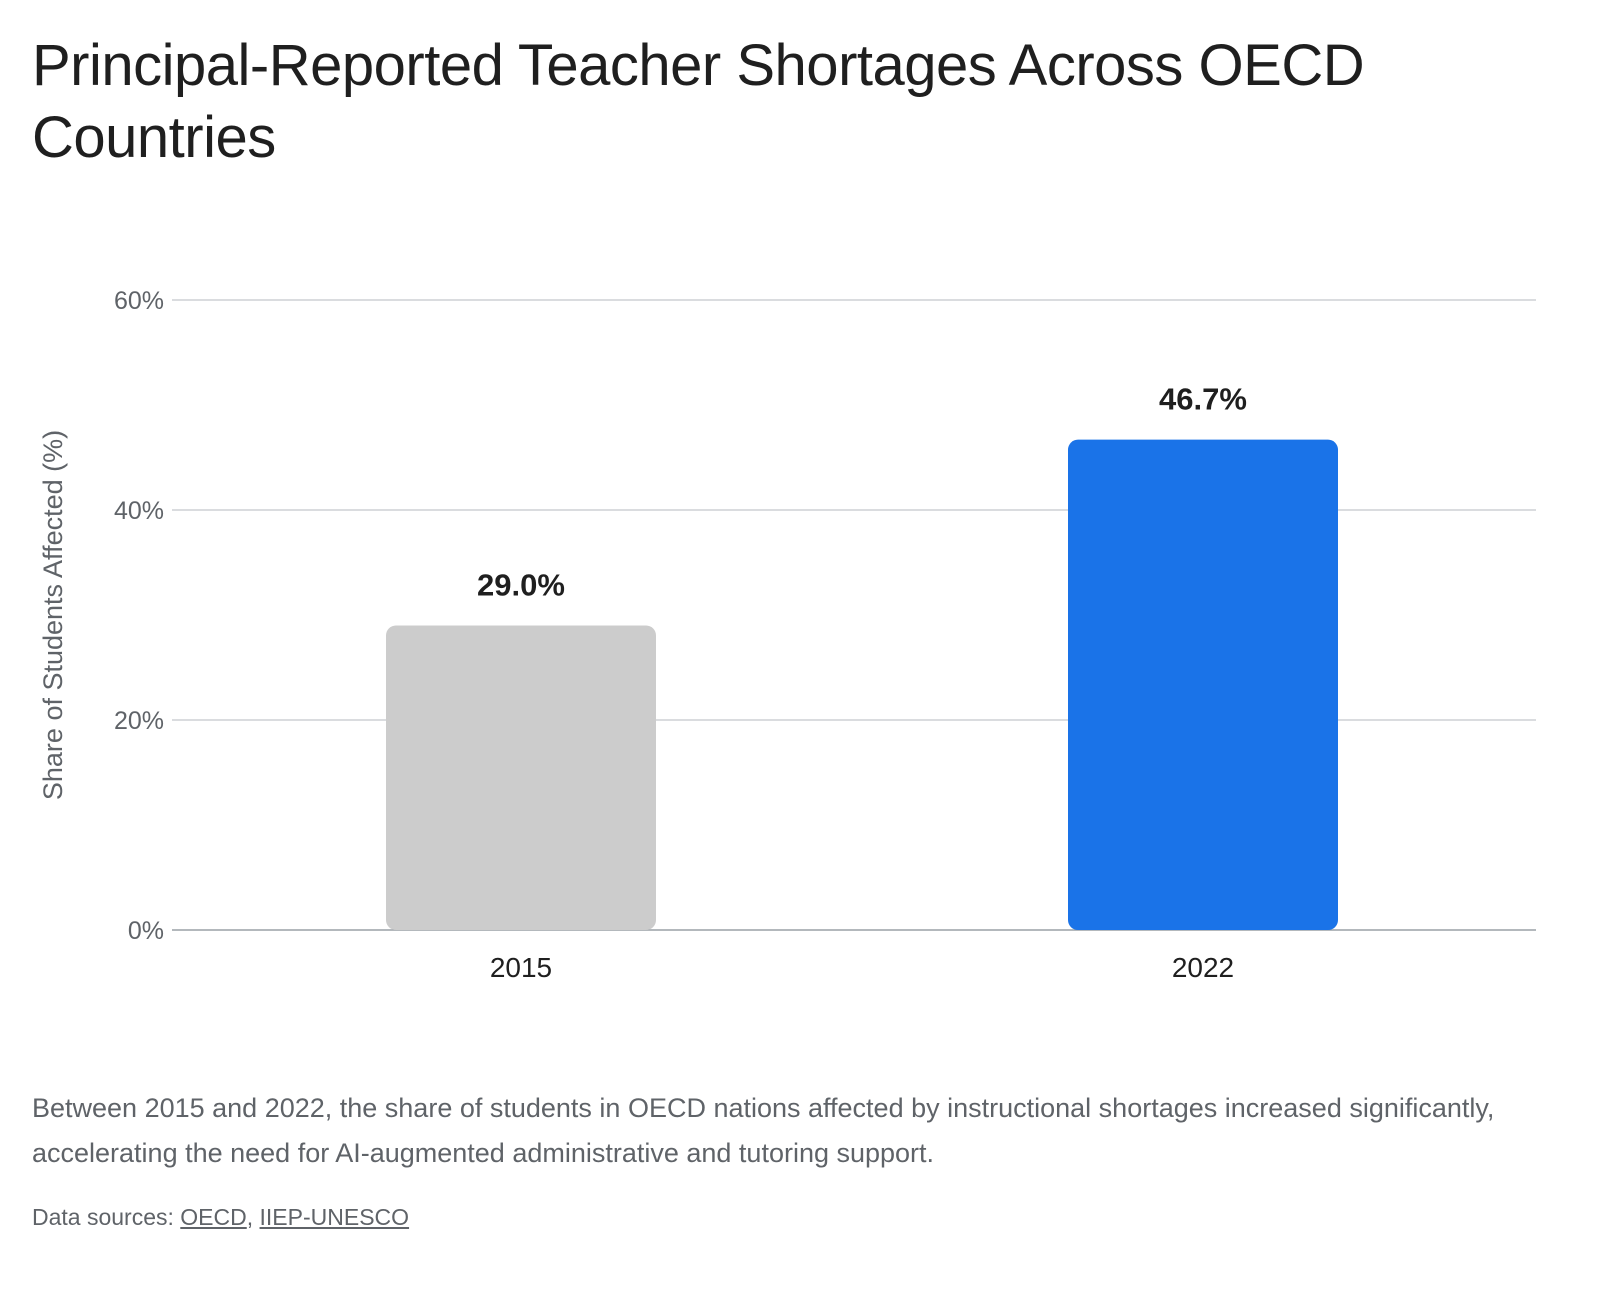 The height and width of the screenshot is (1290, 1600). Describe the element at coordinates (334, 1217) in the screenshot. I see `source-link-iiep-unesco: IIEP-UNESCO` at that location.